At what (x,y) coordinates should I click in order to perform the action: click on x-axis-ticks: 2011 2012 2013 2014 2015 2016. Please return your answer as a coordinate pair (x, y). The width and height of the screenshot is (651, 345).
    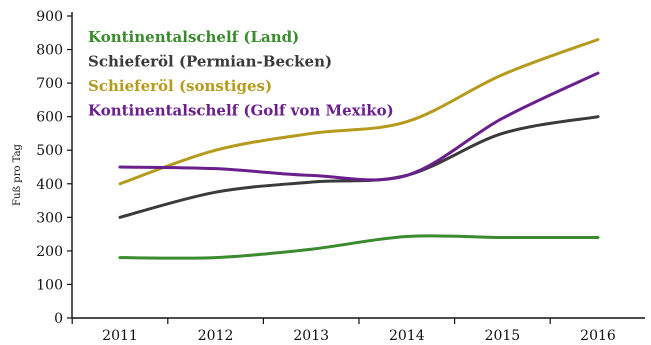
    Looking at the image, I should click on (343, 331).